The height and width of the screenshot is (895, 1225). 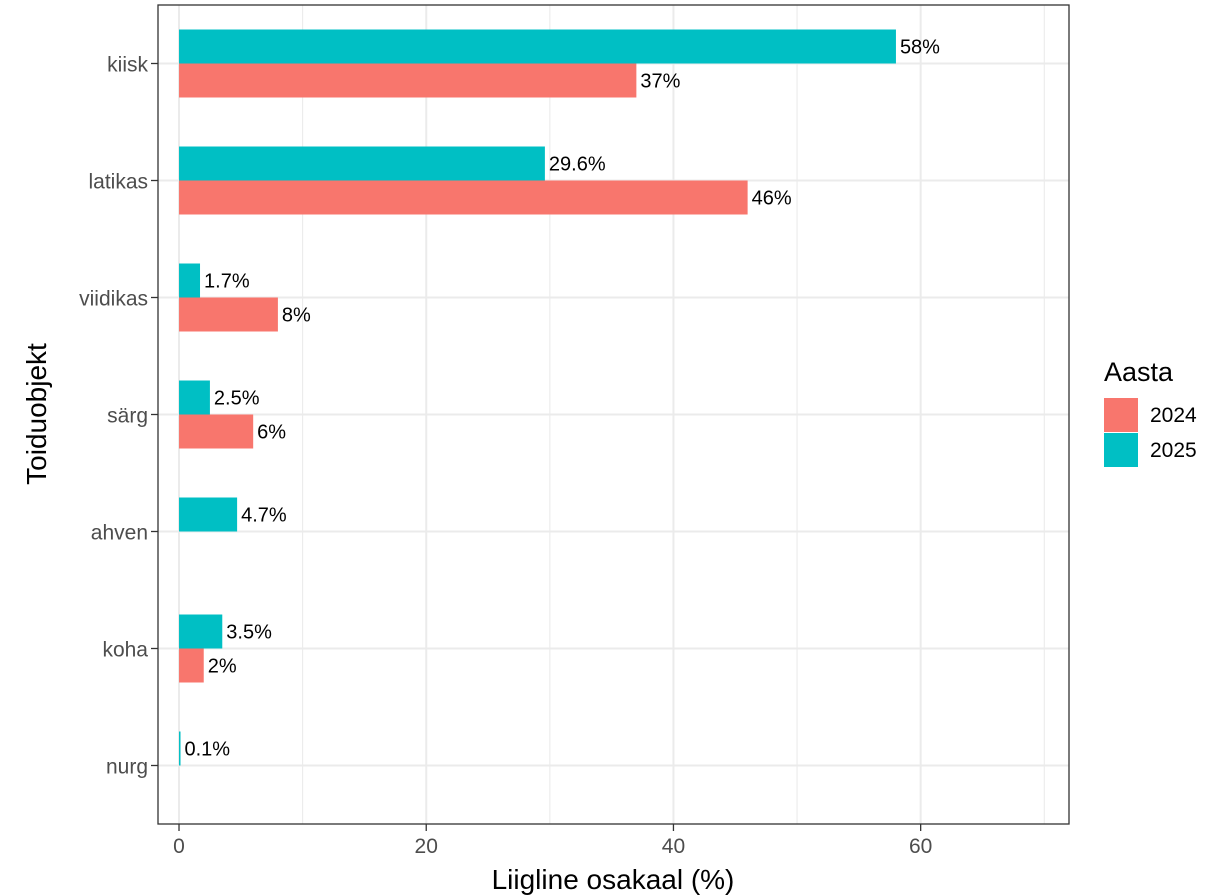 I want to click on data-label-nurg-2025: 0.1%, so click(x=208, y=750).